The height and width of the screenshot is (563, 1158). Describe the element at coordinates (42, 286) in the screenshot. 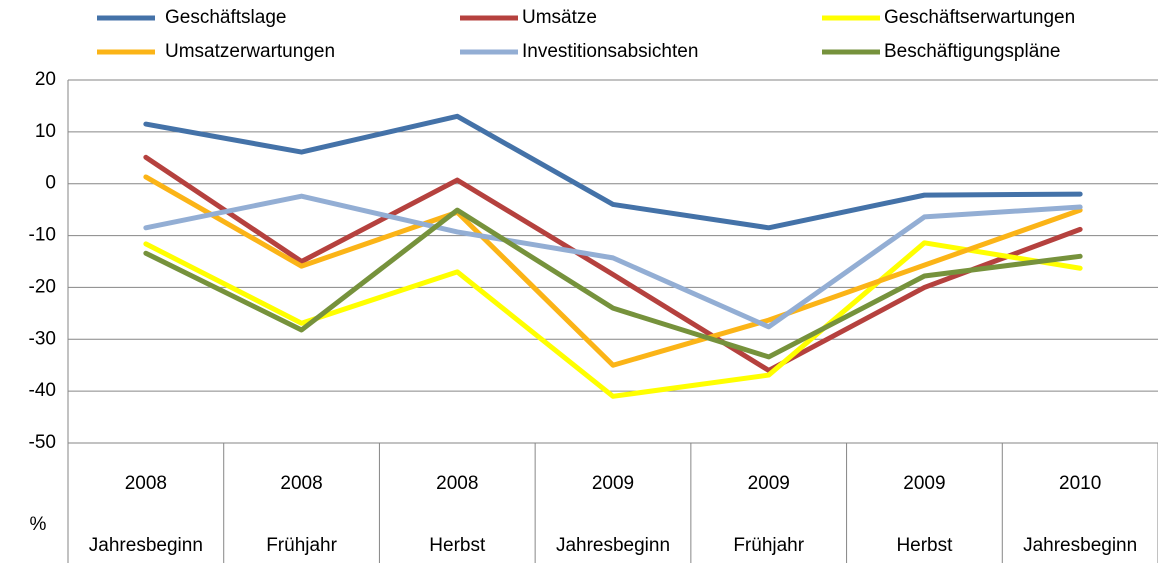

I see `y-tick-label: -20` at that location.